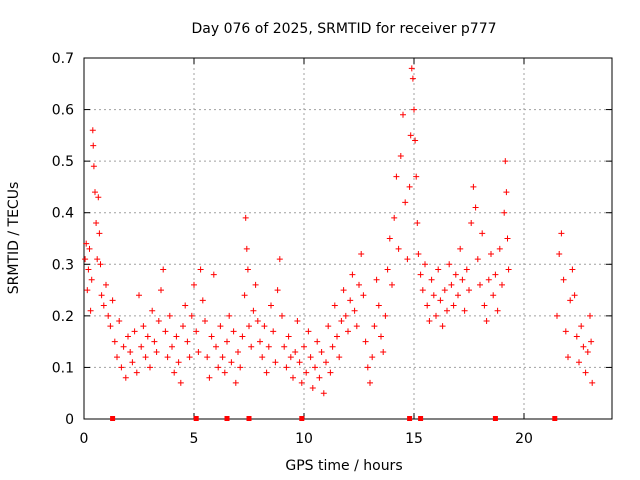  I want to click on zero-value-marker, so click(302, 418).